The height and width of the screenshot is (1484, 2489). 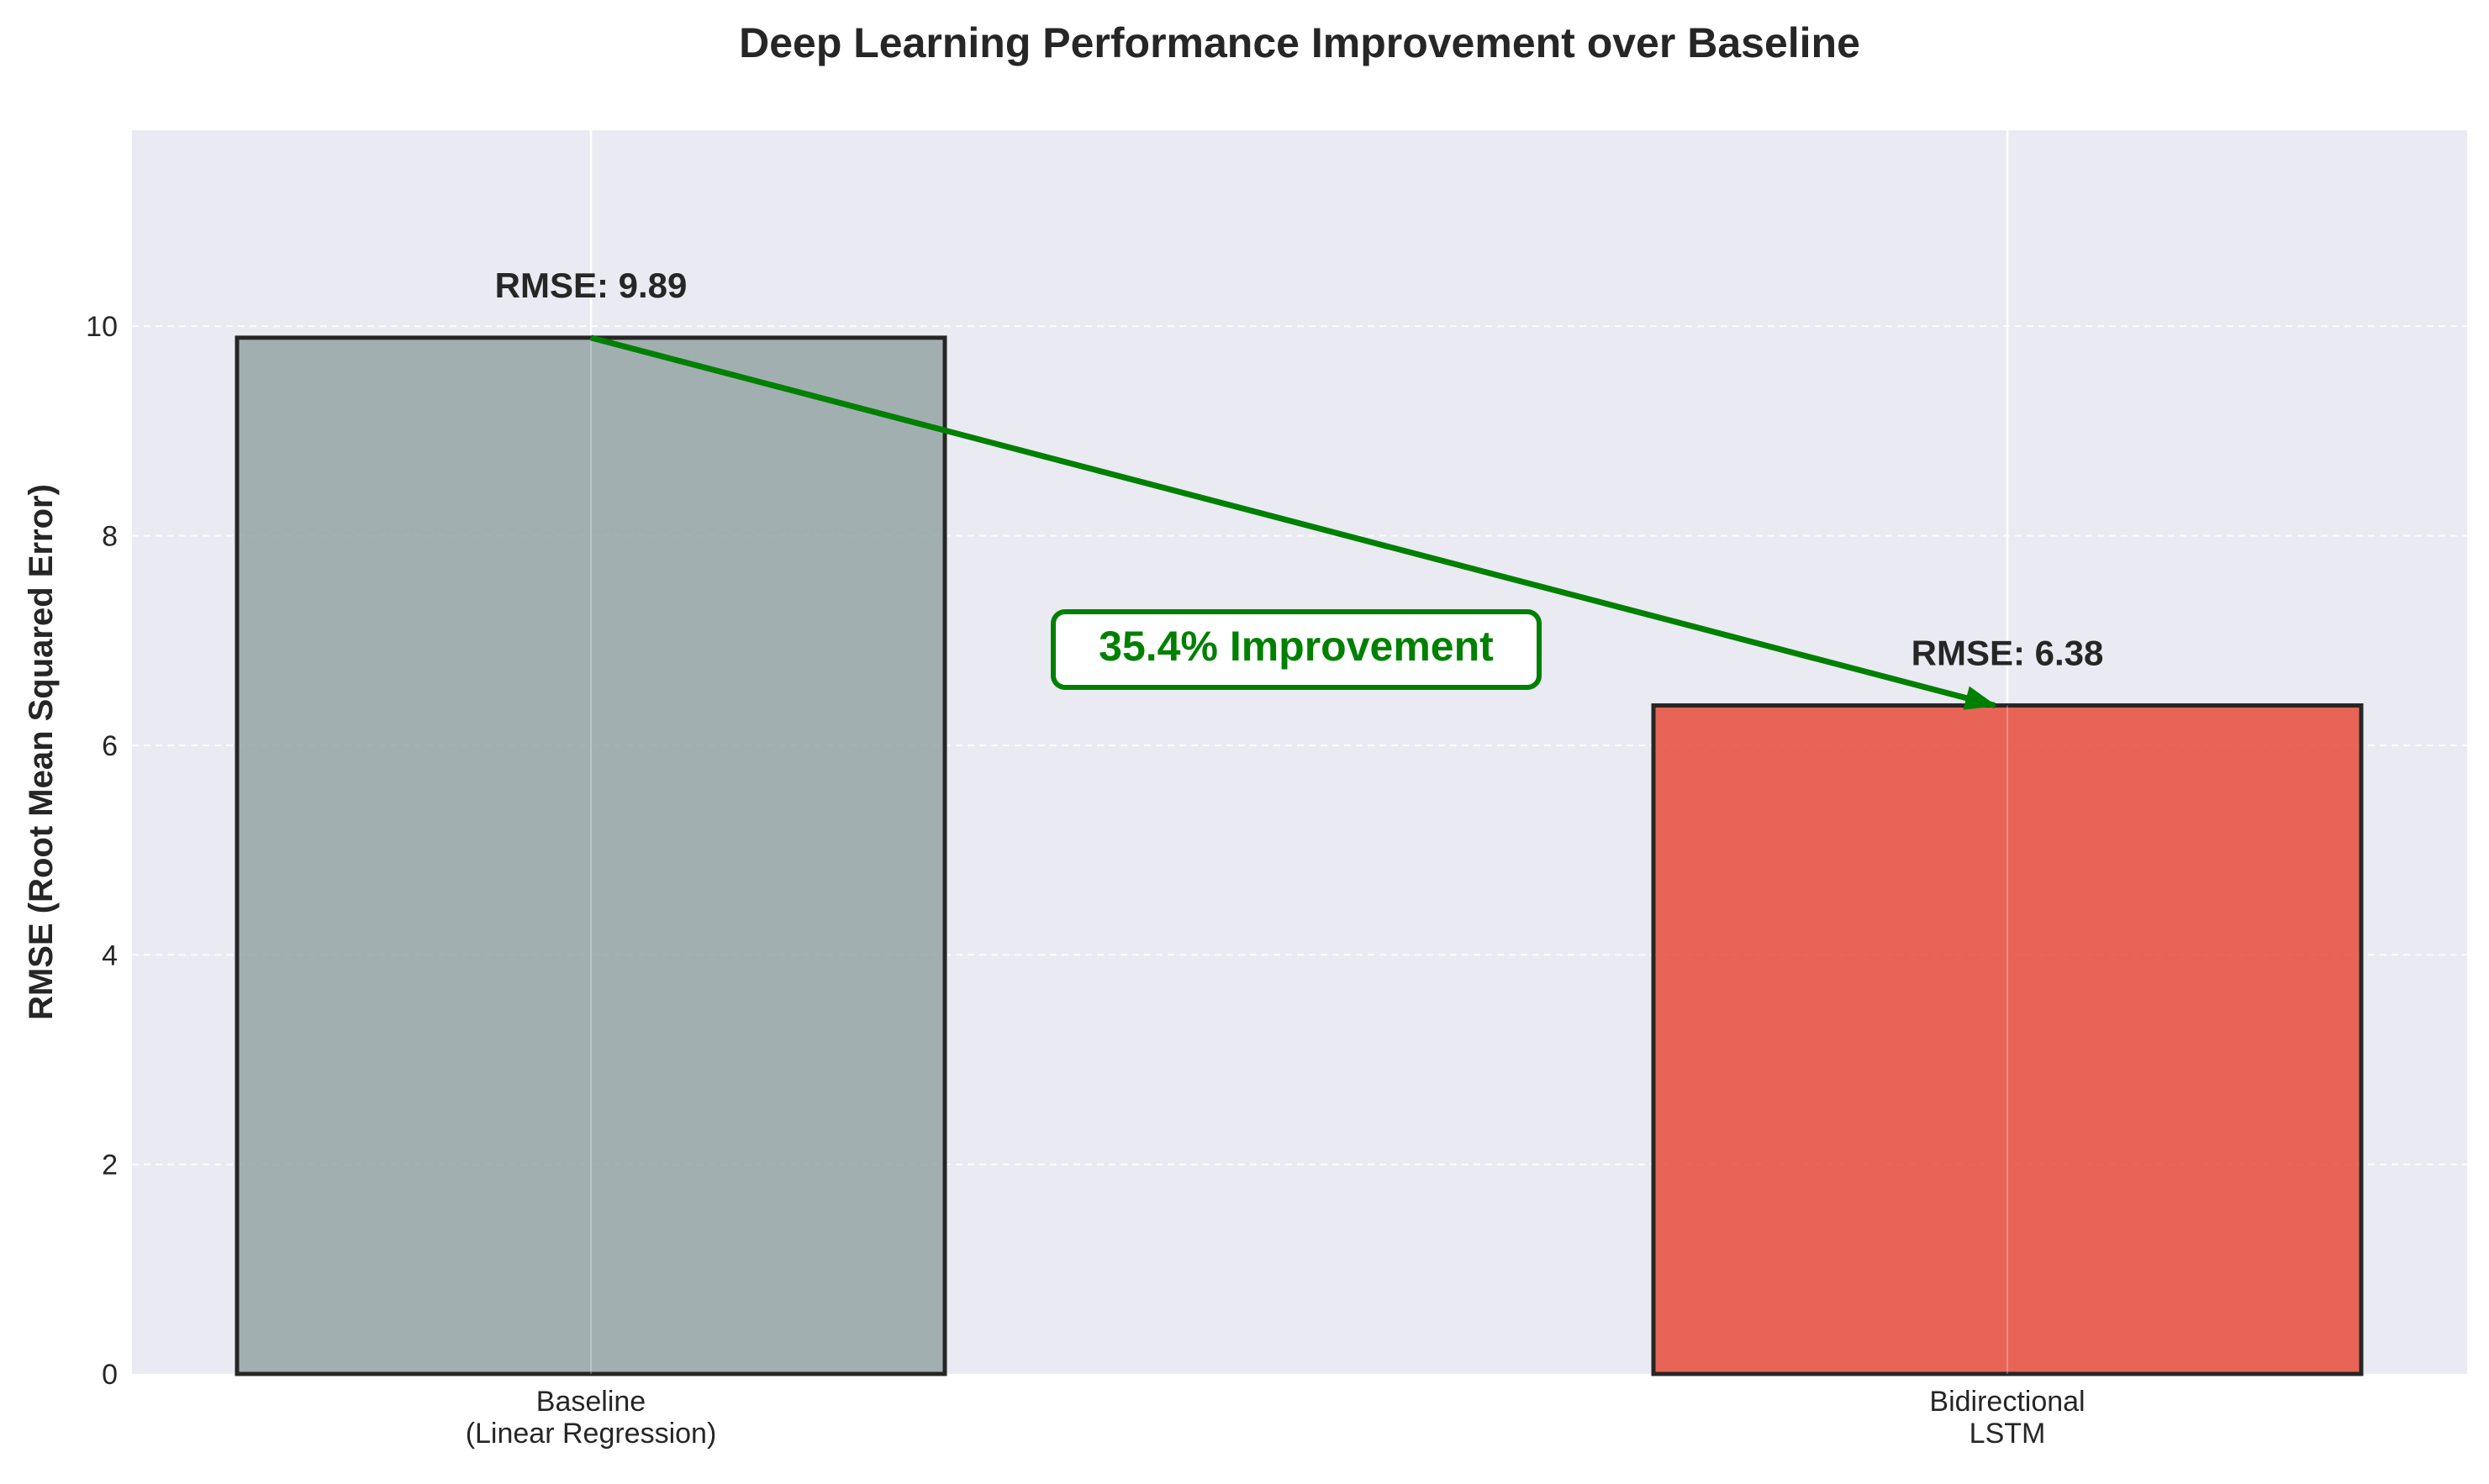 I want to click on arrow-head, so click(x=1980, y=698).